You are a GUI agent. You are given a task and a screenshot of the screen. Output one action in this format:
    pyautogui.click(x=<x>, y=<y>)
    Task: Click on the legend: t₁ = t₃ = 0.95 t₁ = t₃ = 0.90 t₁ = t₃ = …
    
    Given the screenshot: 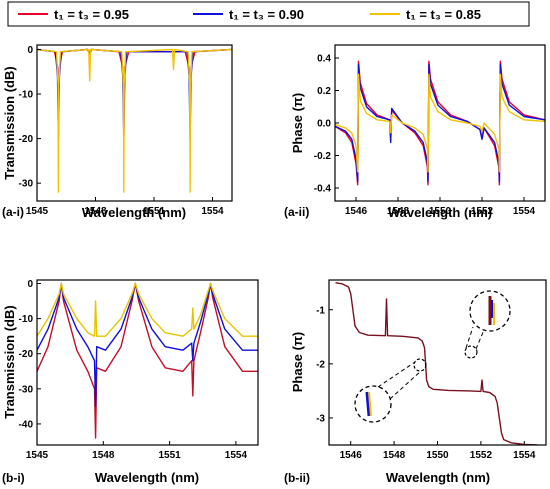 What is the action you would take?
    pyautogui.click(x=268, y=14)
    